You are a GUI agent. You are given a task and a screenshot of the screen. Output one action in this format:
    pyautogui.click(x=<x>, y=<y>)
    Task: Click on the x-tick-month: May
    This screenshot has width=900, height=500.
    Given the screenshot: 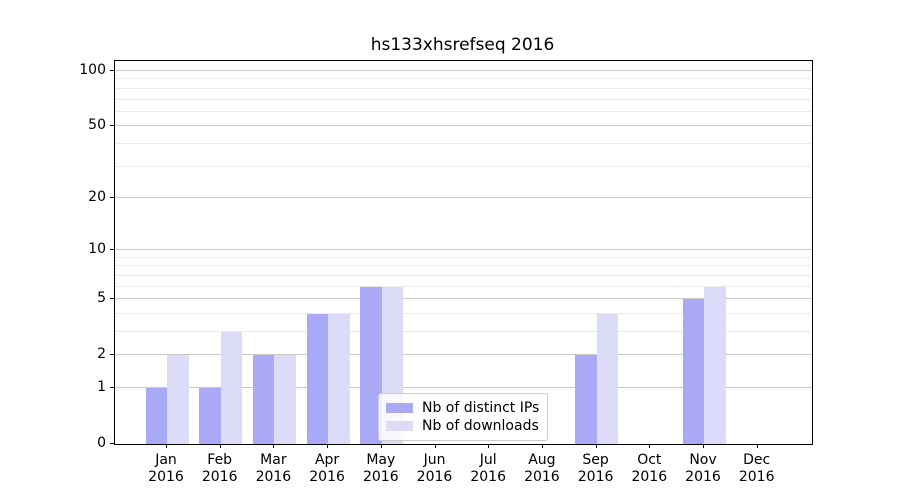 What is the action you would take?
    pyautogui.click(x=381, y=460)
    